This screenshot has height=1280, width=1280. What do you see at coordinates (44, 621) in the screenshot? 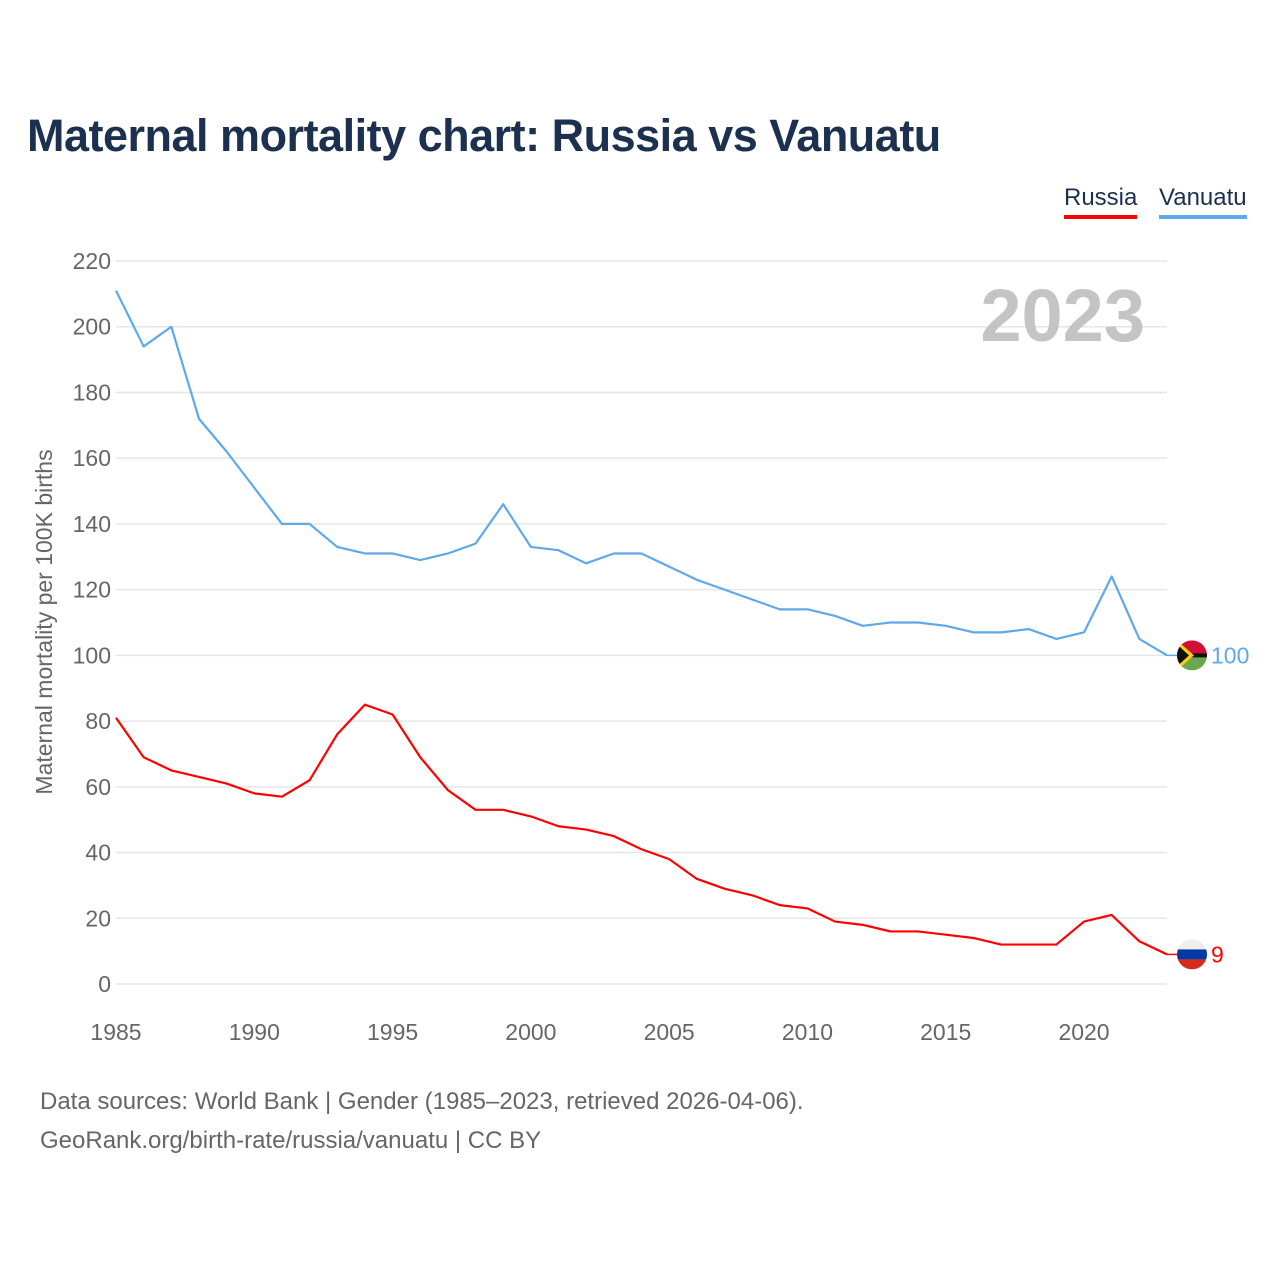
I see `y-axis-label: Maternal mortality per 100K births` at bounding box center [44, 621].